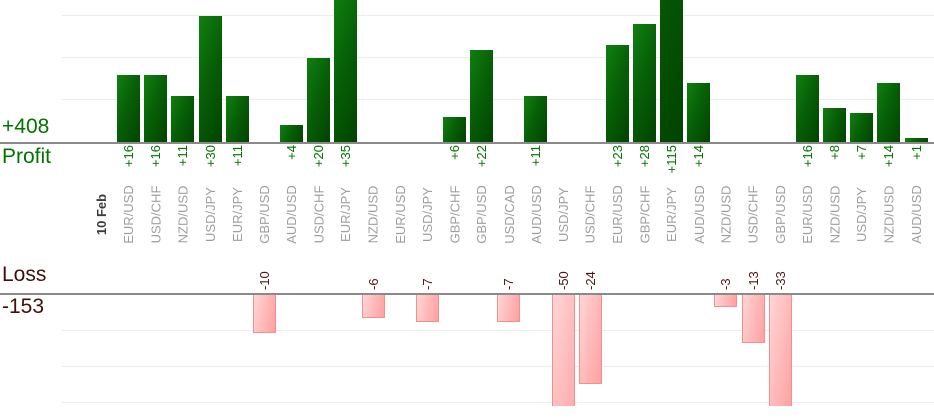 The width and height of the screenshot is (934, 420). What do you see at coordinates (482, 156) in the screenshot?
I see `profit-value-label: +22` at bounding box center [482, 156].